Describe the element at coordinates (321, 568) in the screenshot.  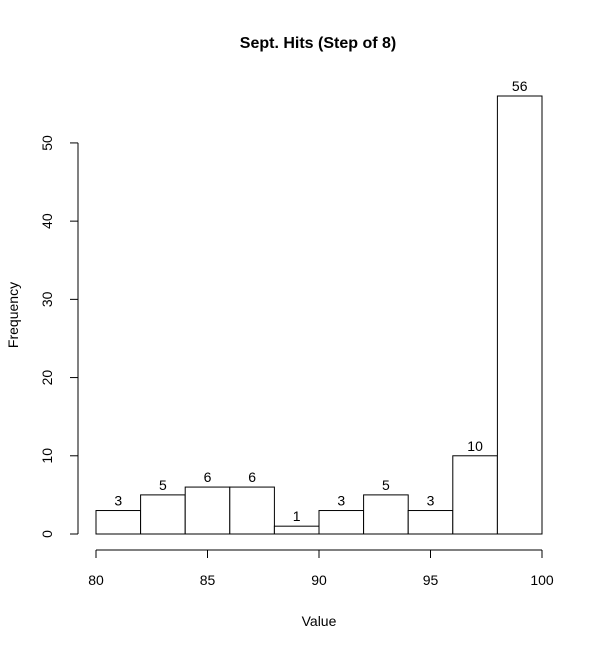
I see `x-axis: 80 85 90 95 100` at that location.